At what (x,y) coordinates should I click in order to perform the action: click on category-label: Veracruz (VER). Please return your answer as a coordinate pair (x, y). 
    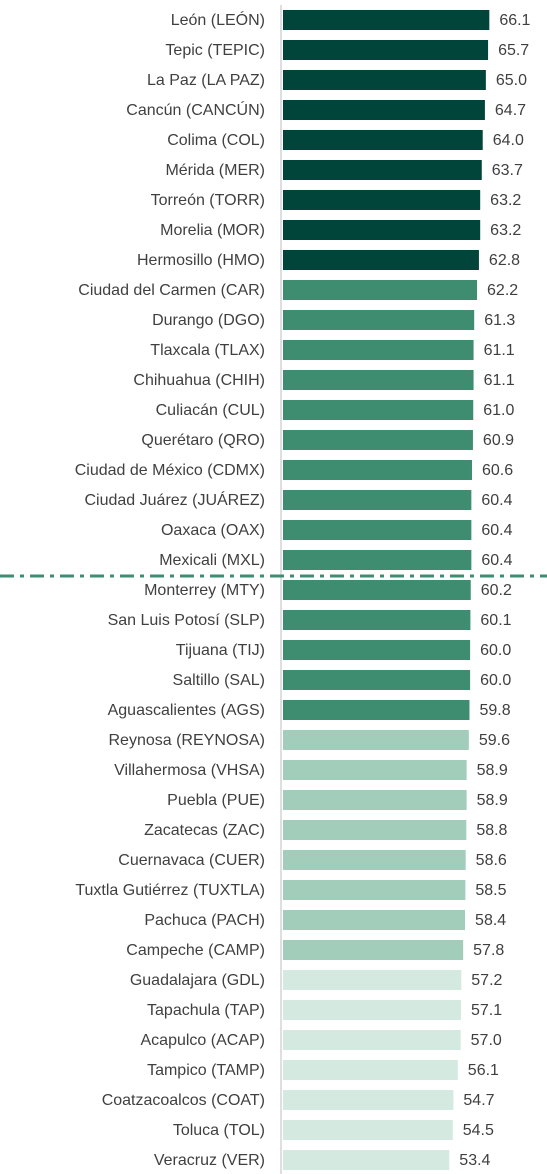
    Looking at the image, I should click on (209, 1160).